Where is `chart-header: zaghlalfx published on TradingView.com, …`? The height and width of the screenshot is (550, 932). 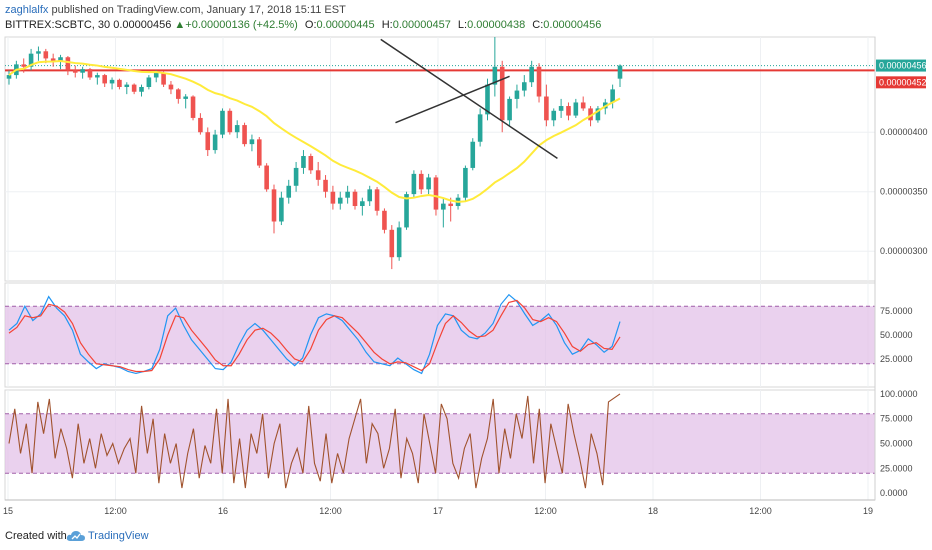
chart-header: zaghlalfx published on TradingView.com, … is located at coordinates (466, 18).